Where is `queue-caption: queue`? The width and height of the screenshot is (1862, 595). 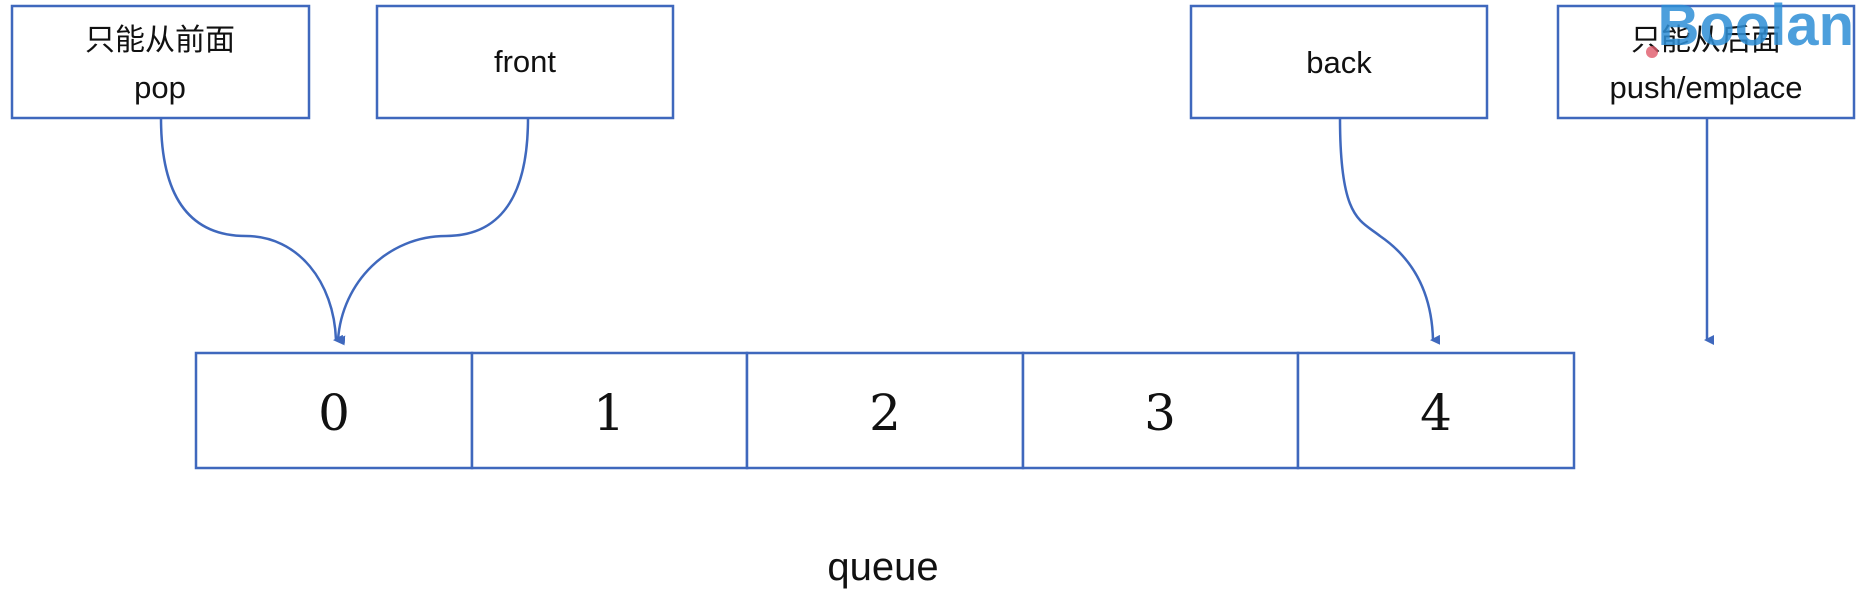 queue-caption: queue is located at coordinates (882, 567).